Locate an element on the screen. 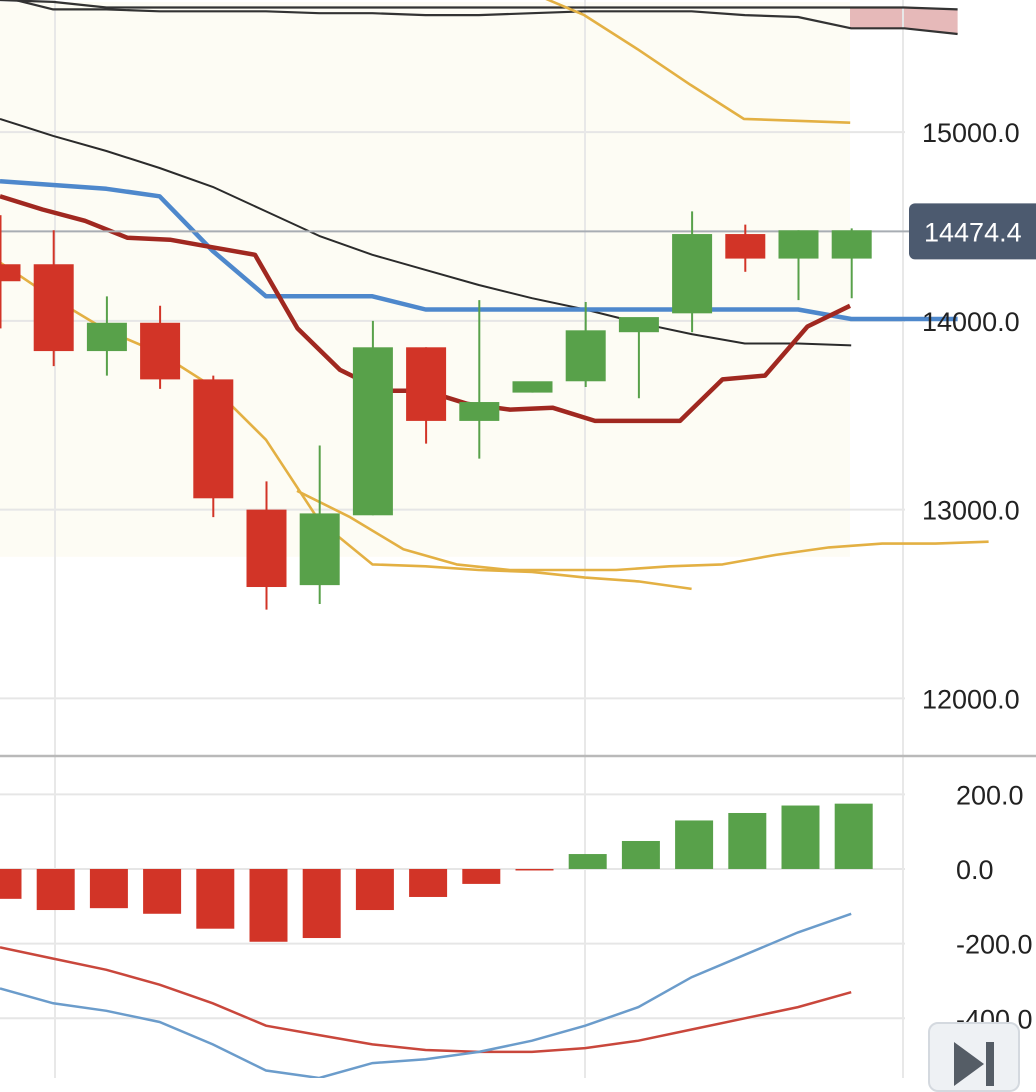 The height and width of the screenshot is (1092, 1036). play-to-end-button is located at coordinates (974, 1057).